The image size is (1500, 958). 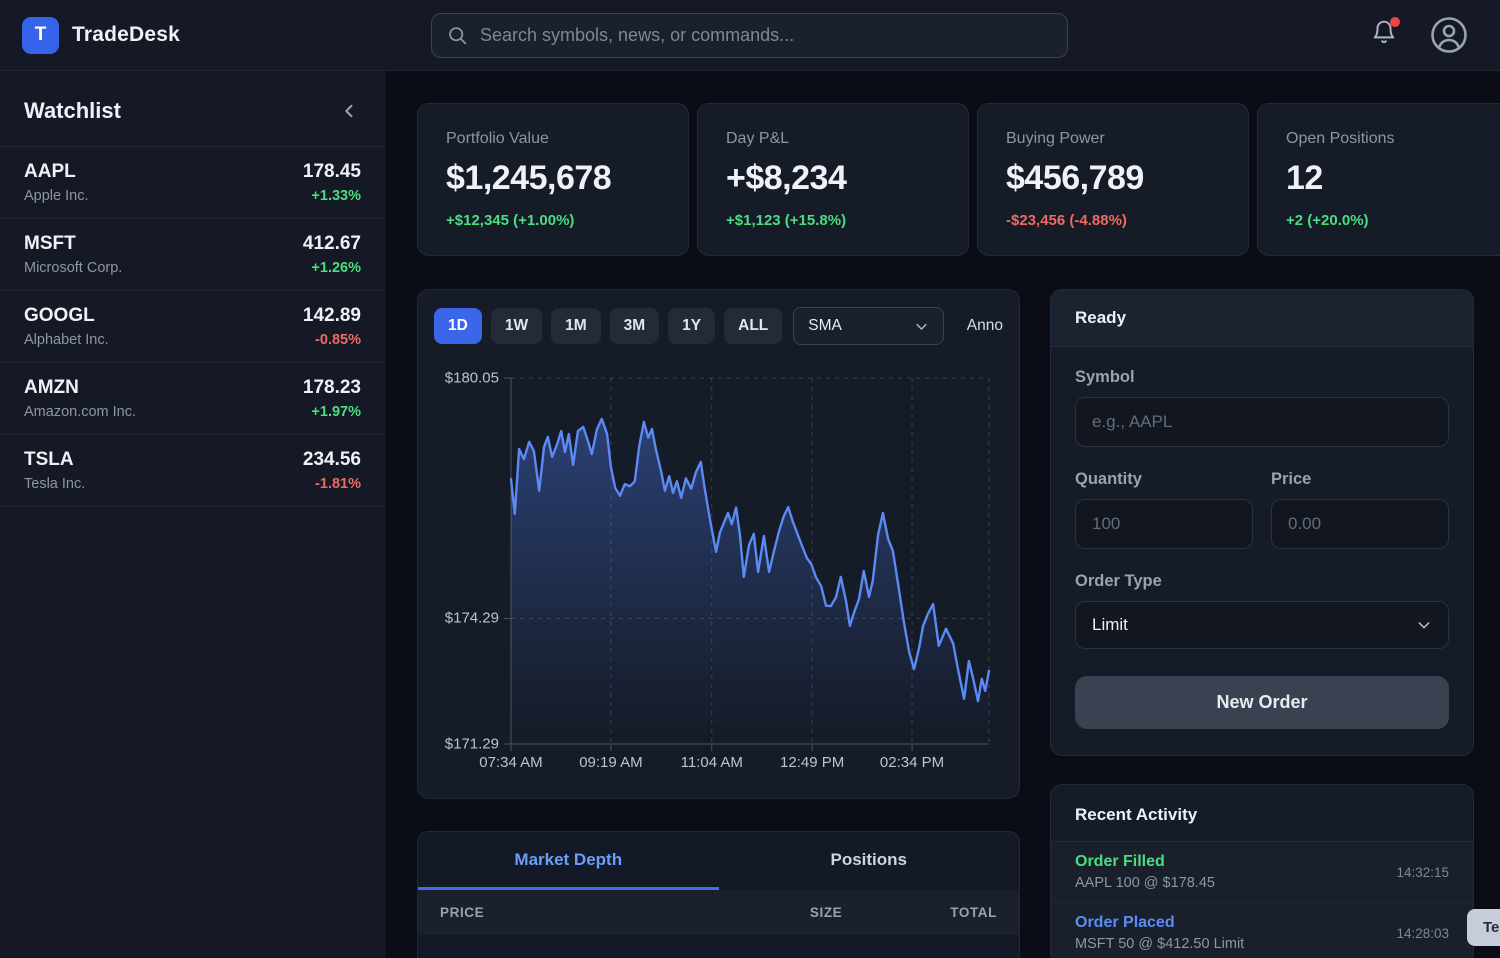 What do you see at coordinates (1120, 861) in the screenshot?
I see `activity-event: Order Filled` at bounding box center [1120, 861].